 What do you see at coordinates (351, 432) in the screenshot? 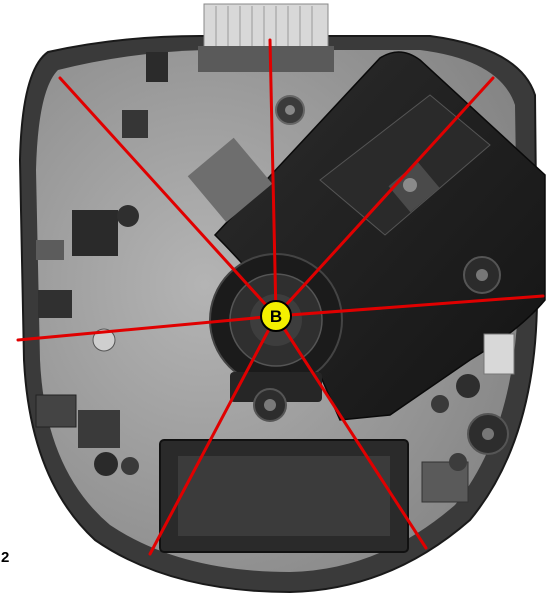
I see `ray-bottom-right` at bounding box center [351, 432].